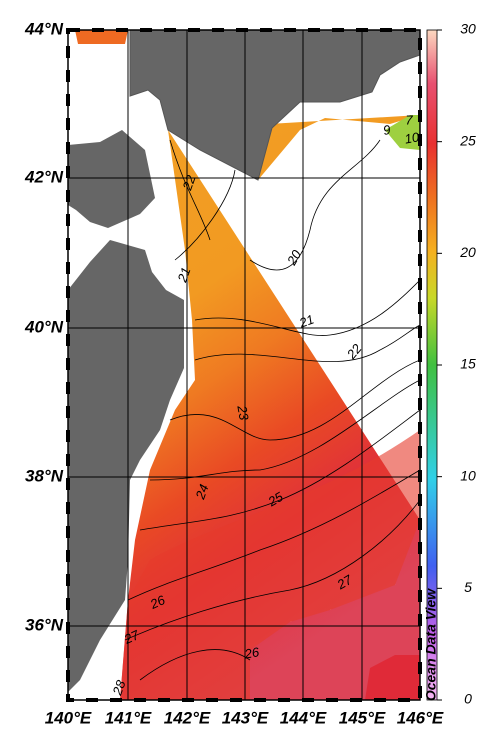  Describe the element at coordinates (44, 176) in the screenshot. I see `lat-label: 42°N` at that location.